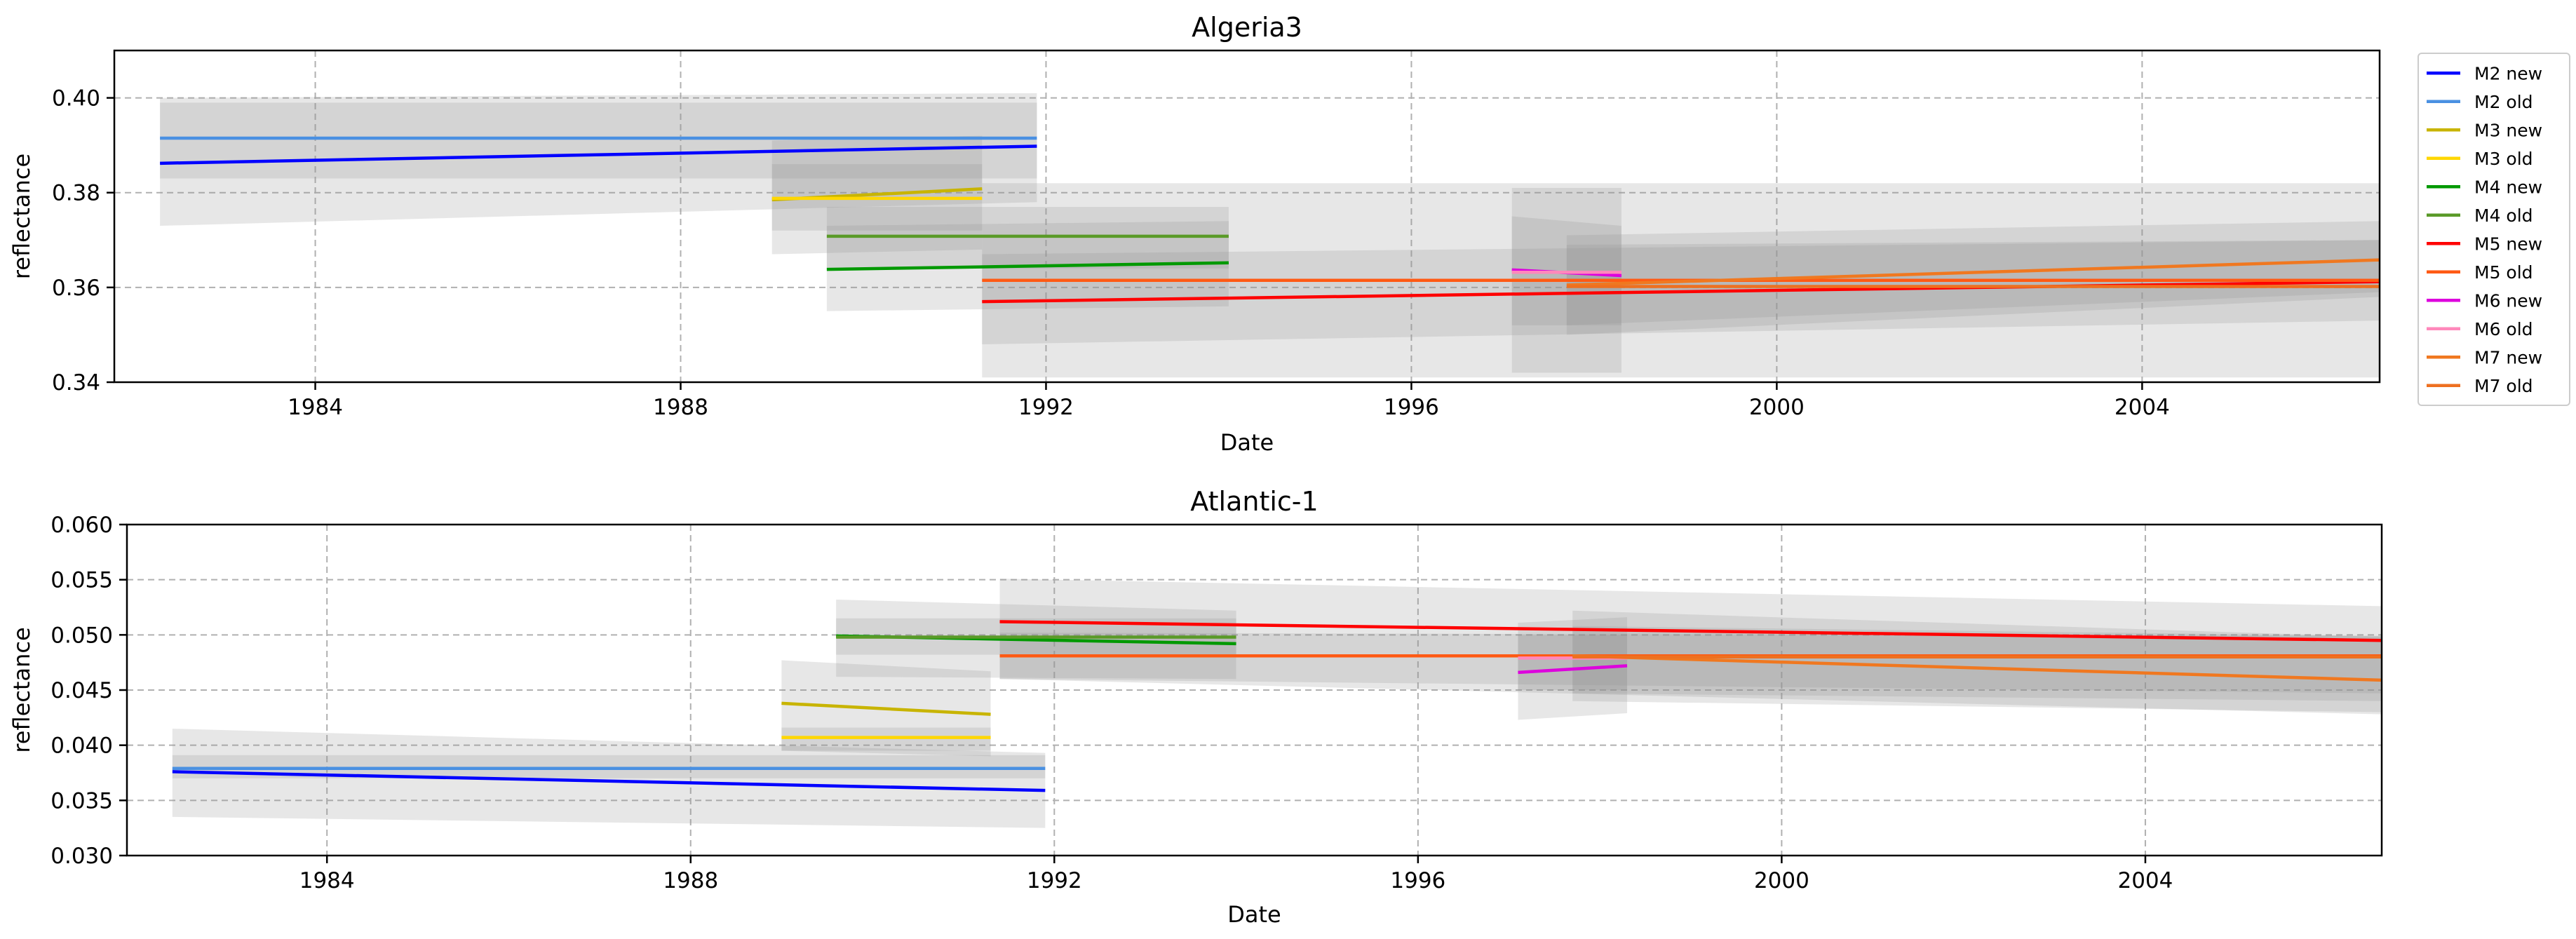  I want to click on y-tick-label: 0.040, so click(81, 746).